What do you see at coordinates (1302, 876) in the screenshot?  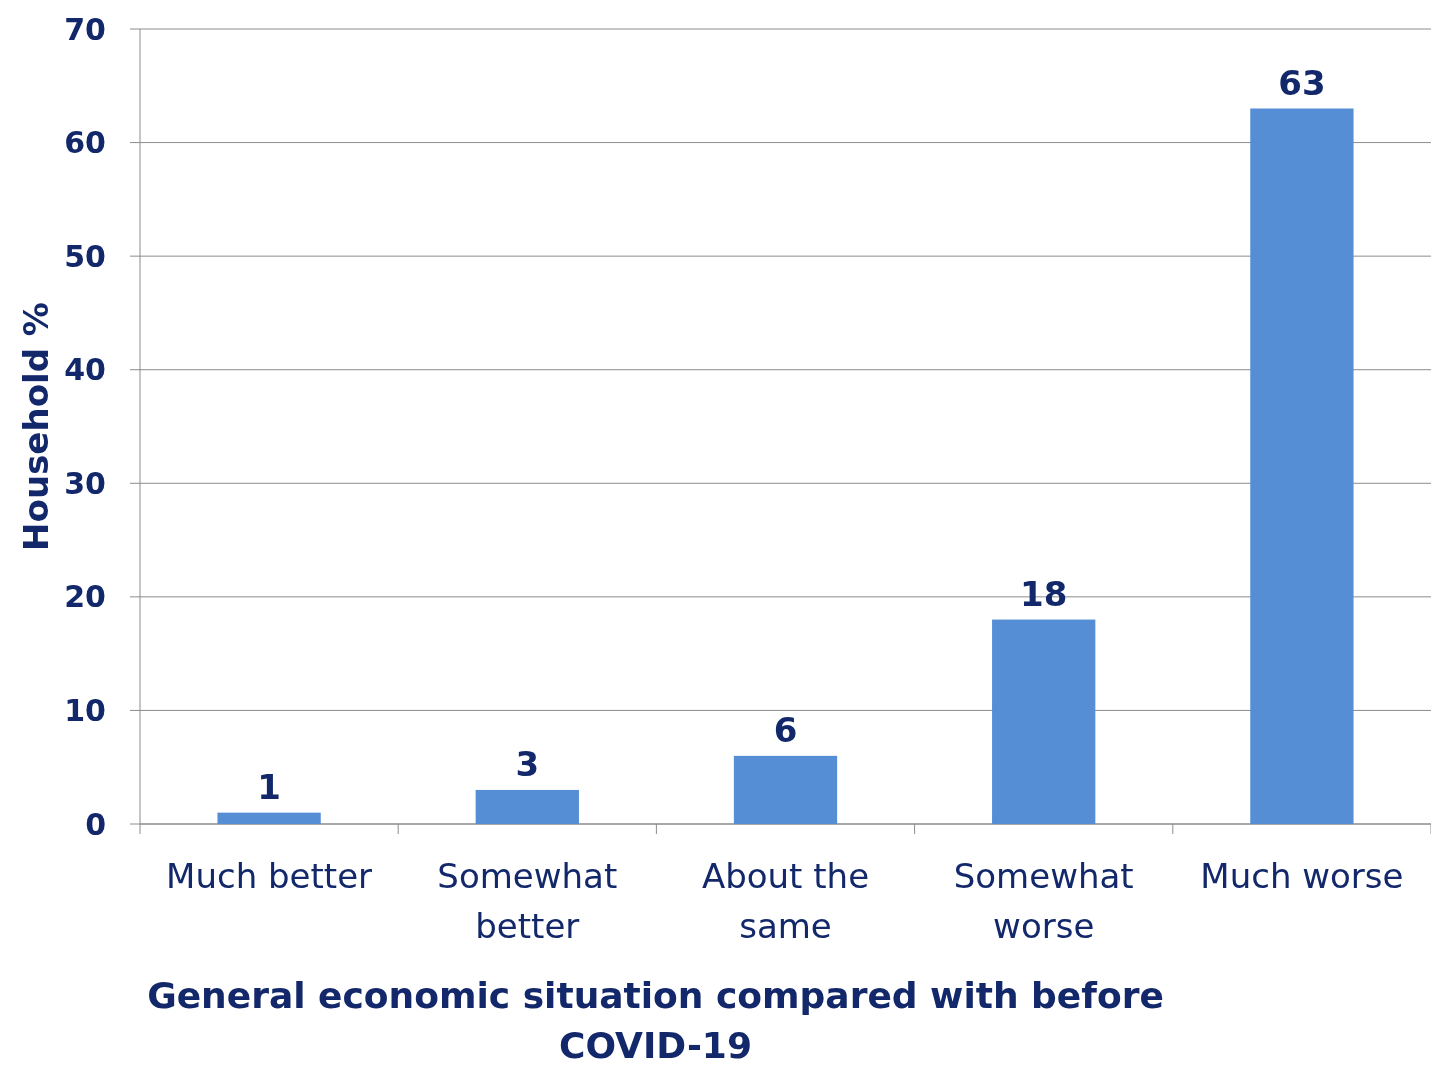 I see `x-tick-label: Much worse` at bounding box center [1302, 876].